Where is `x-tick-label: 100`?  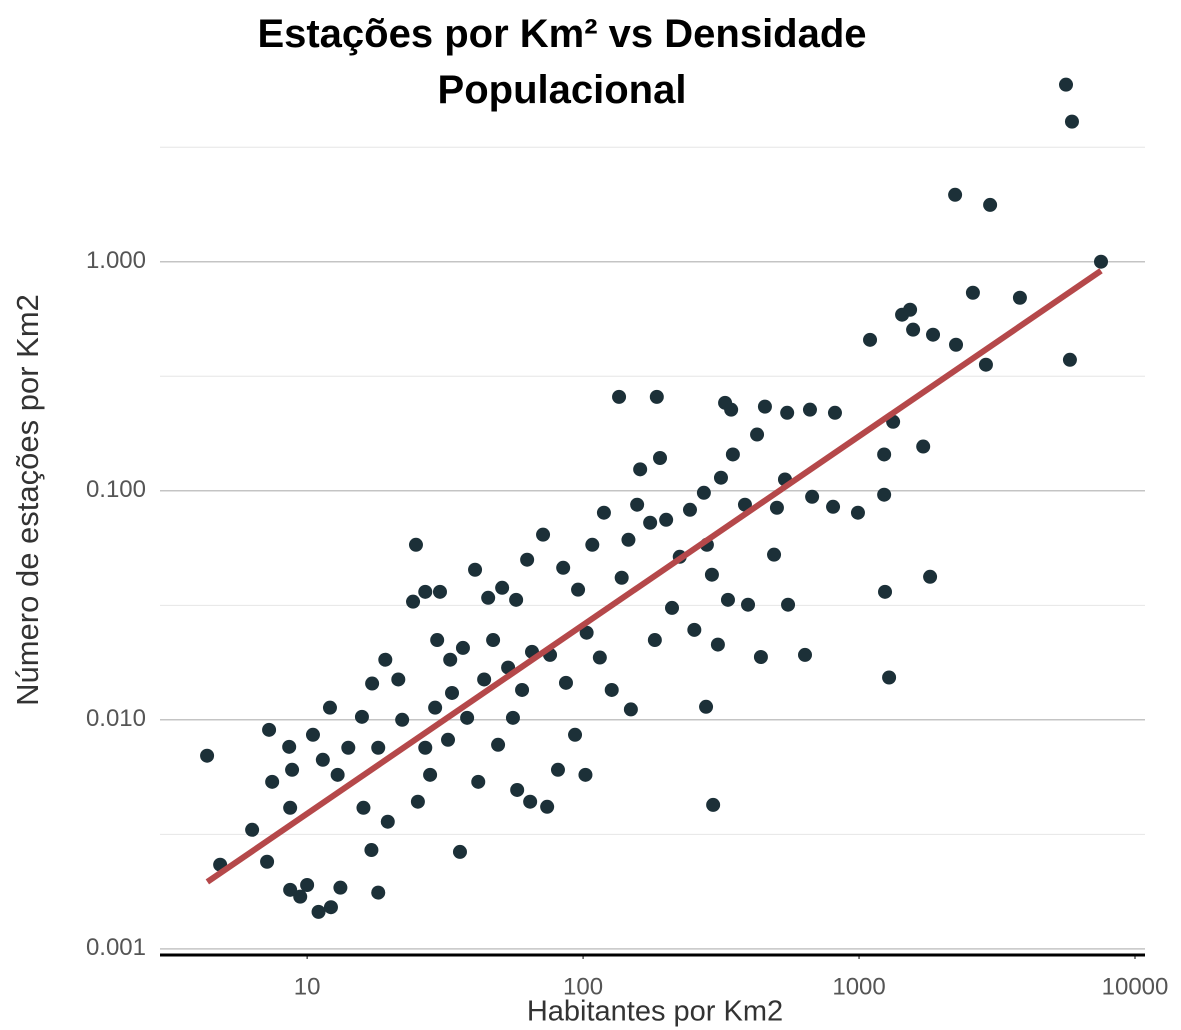
x-tick-label: 100 is located at coordinates (583, 986).